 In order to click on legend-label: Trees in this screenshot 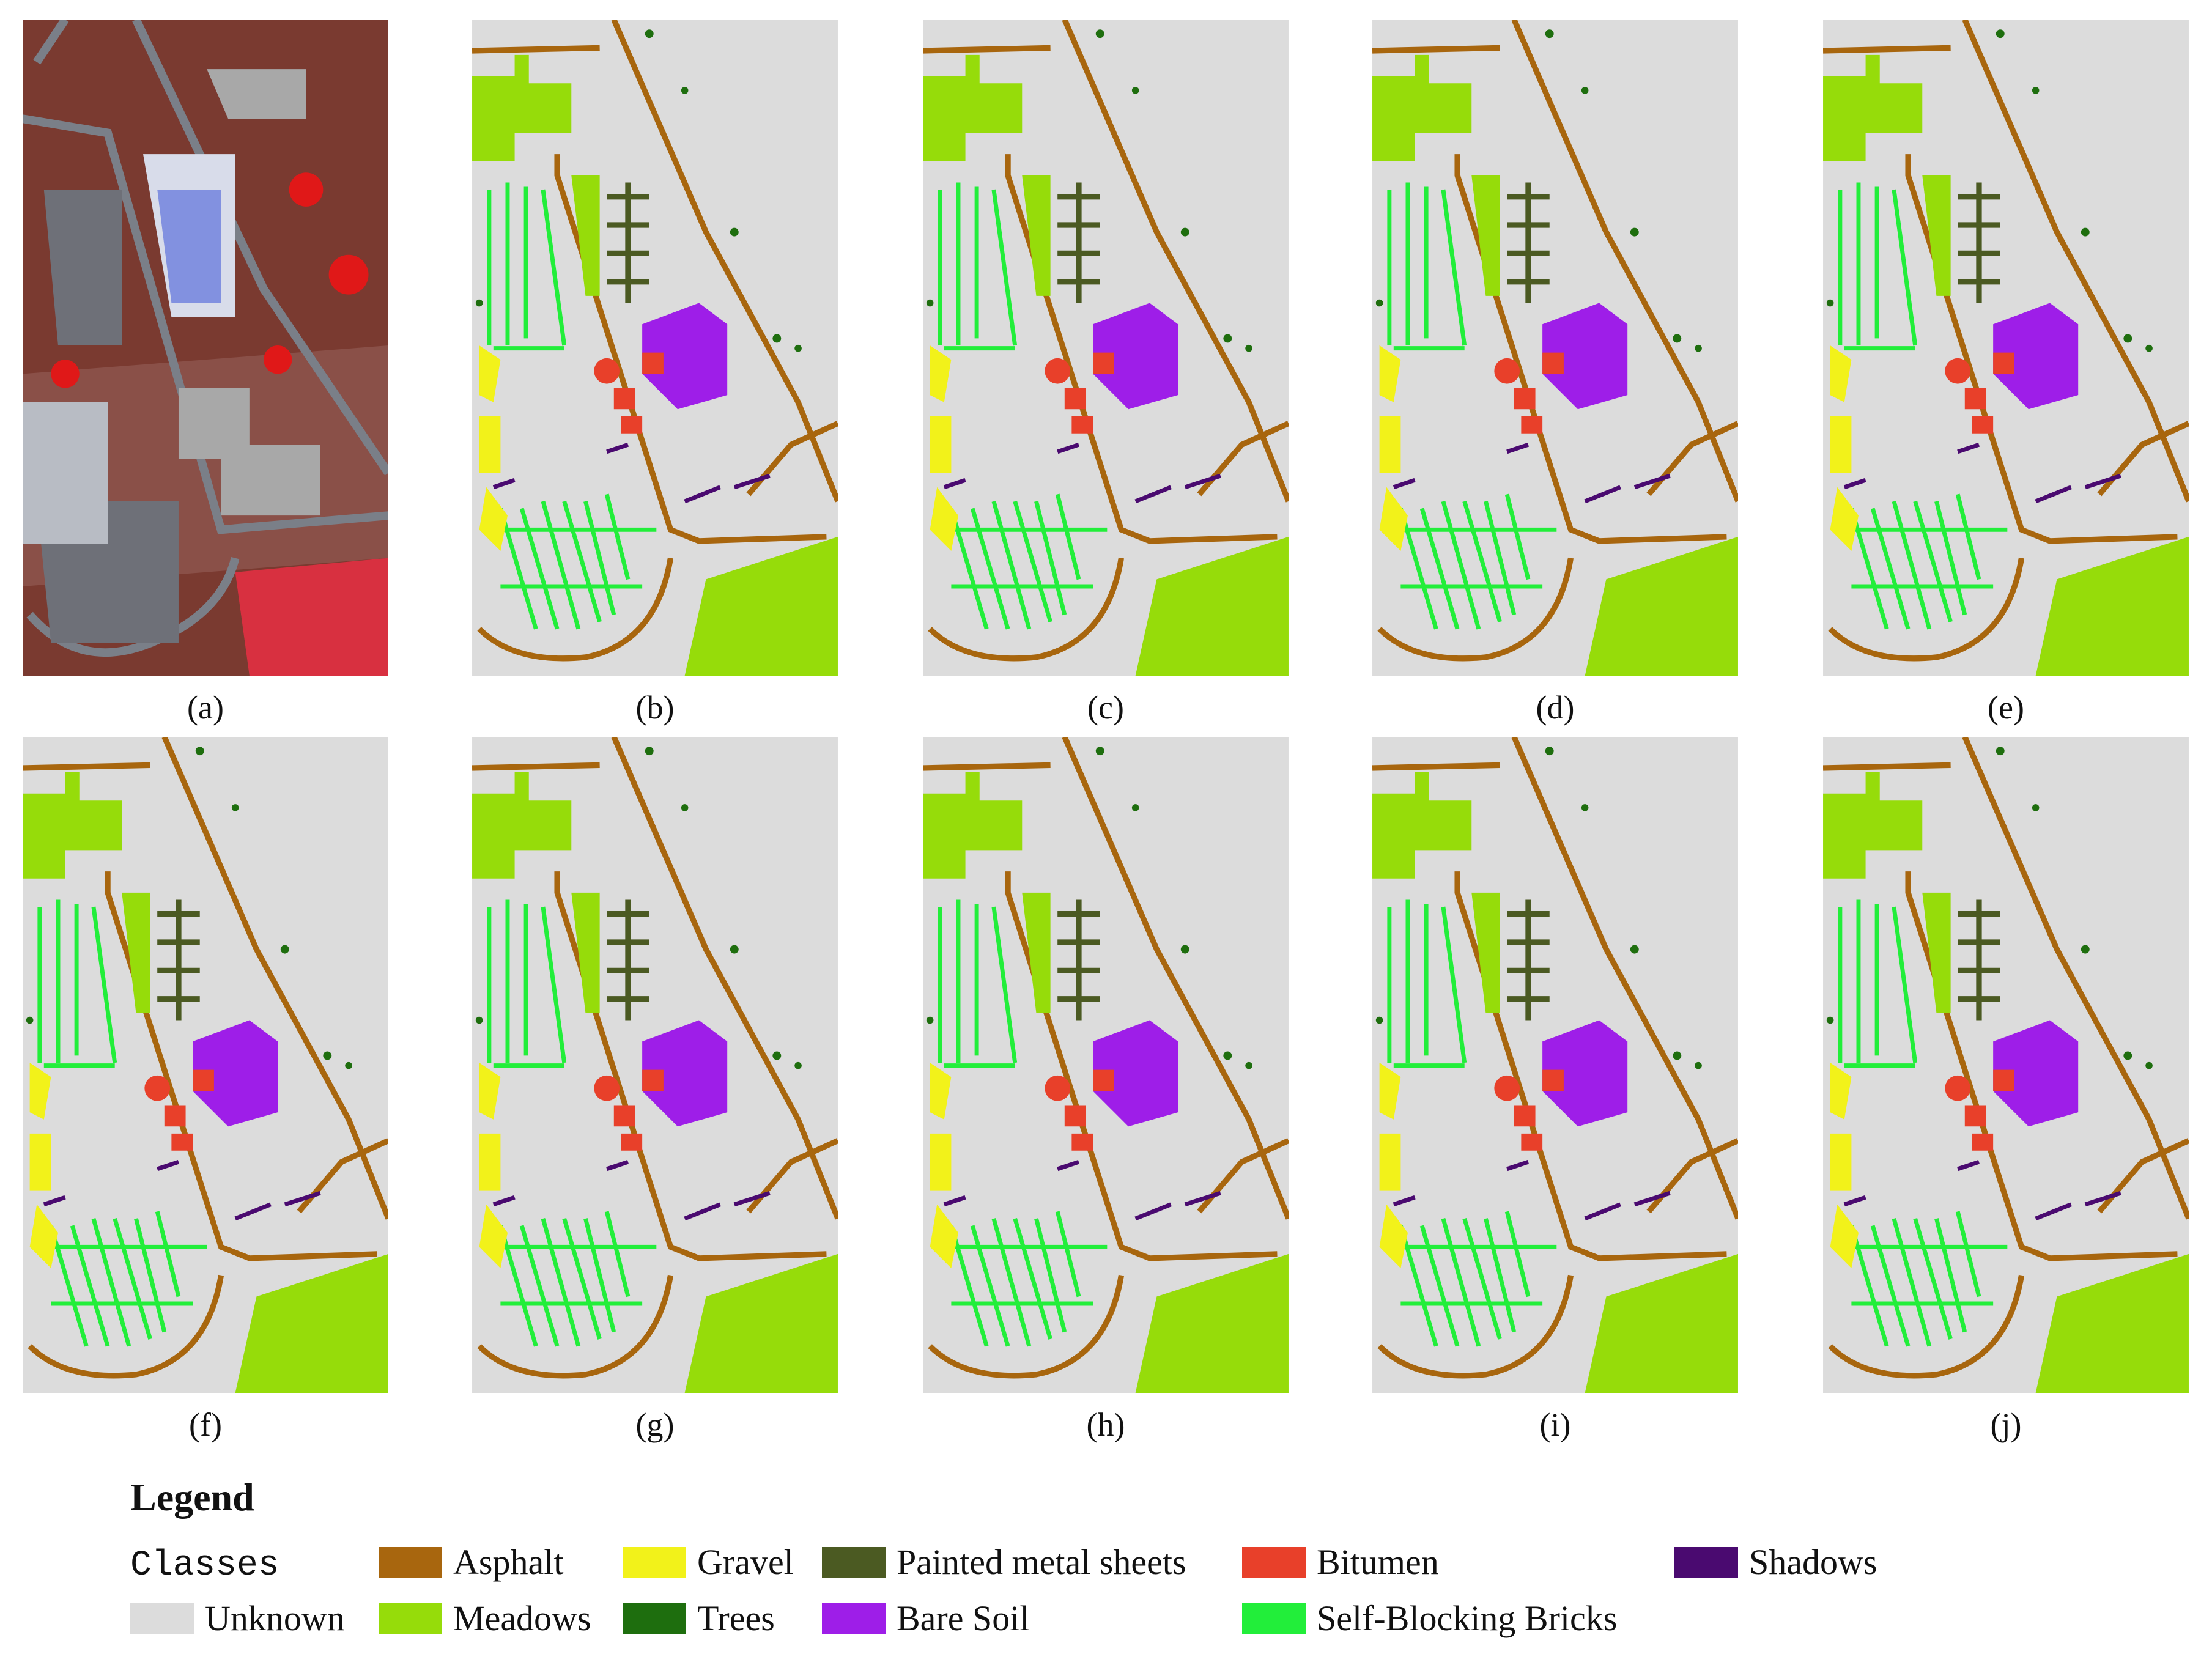, I will do `click(736, 1618)`.